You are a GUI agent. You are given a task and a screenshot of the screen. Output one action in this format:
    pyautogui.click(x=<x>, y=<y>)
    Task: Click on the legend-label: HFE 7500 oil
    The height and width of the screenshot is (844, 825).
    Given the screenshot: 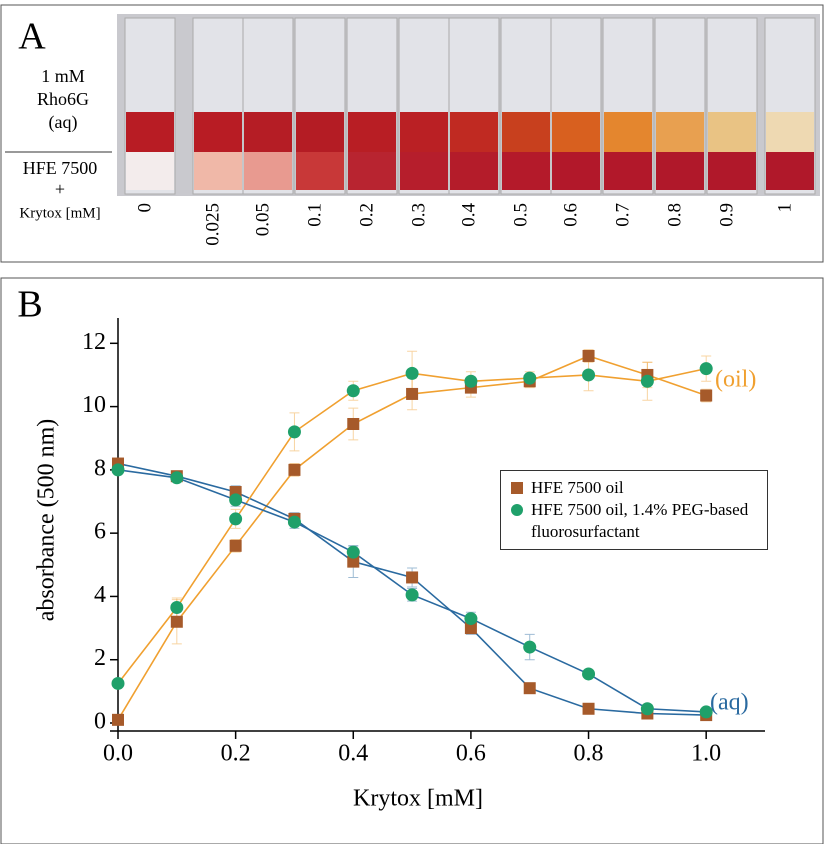 What is the action you would take?
    pyautogui.click(x=577, y=487)
    